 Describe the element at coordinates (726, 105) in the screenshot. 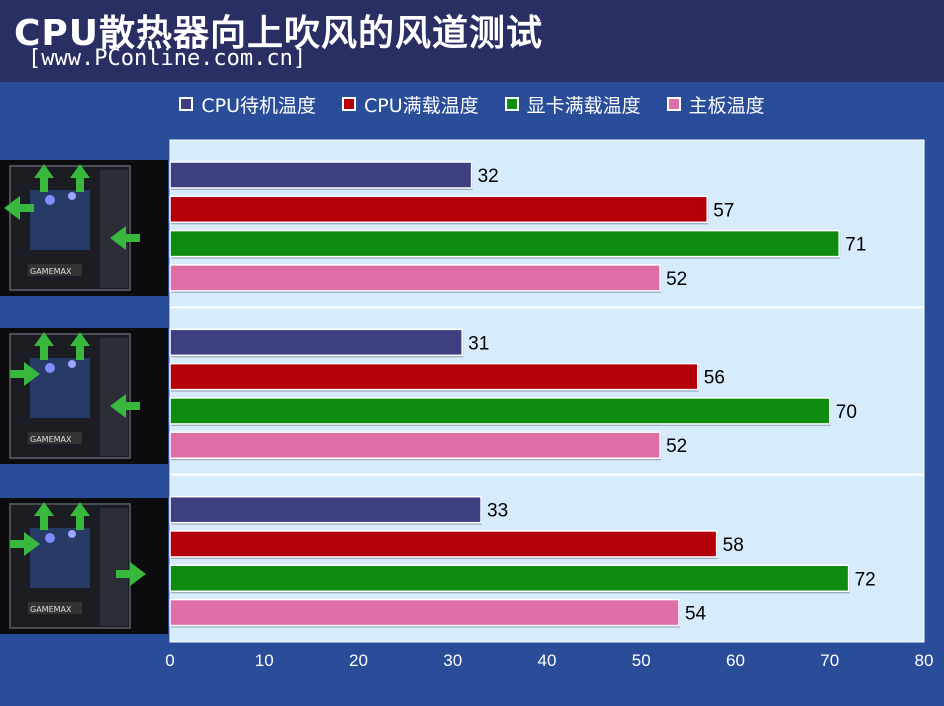

I see `legend-label: 主板温度` at that location.